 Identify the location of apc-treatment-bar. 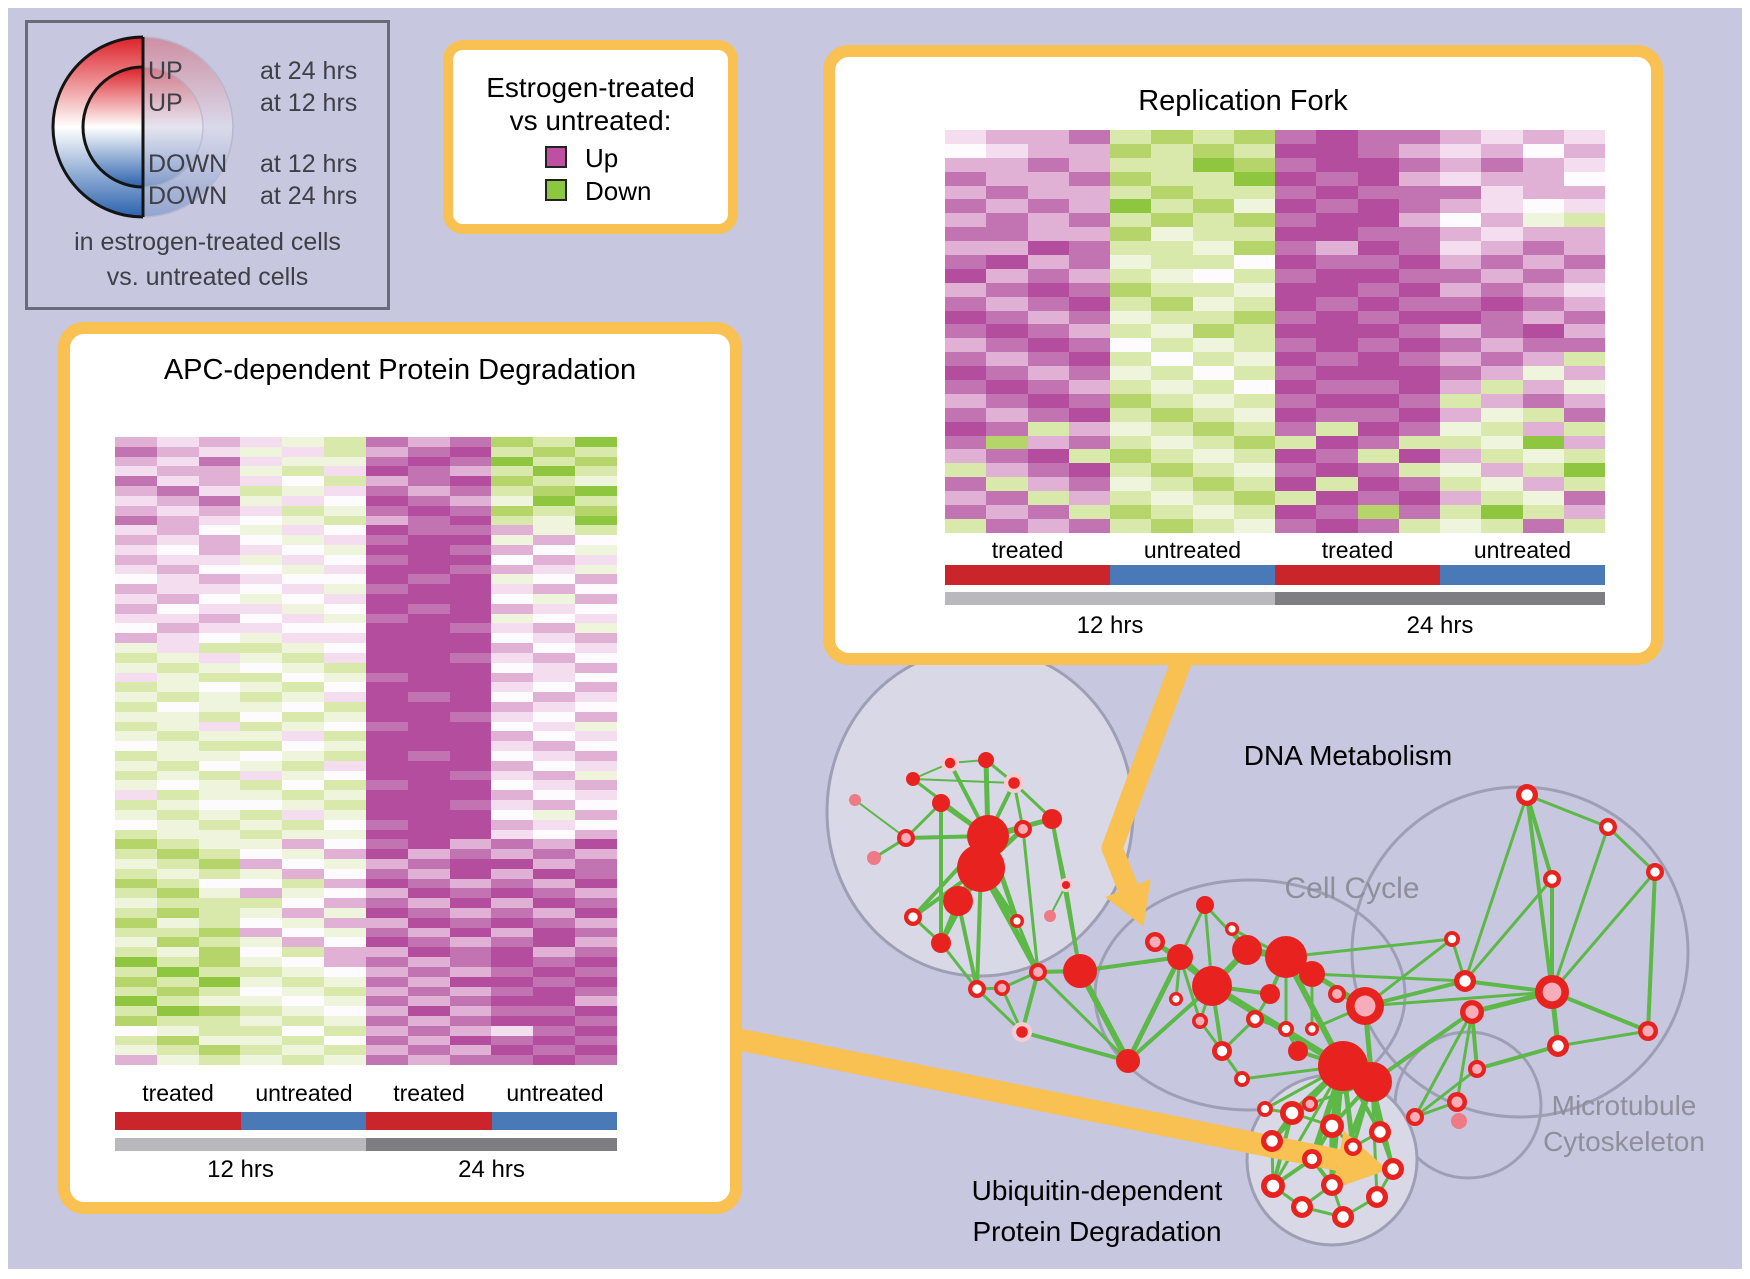
(366, 1121).